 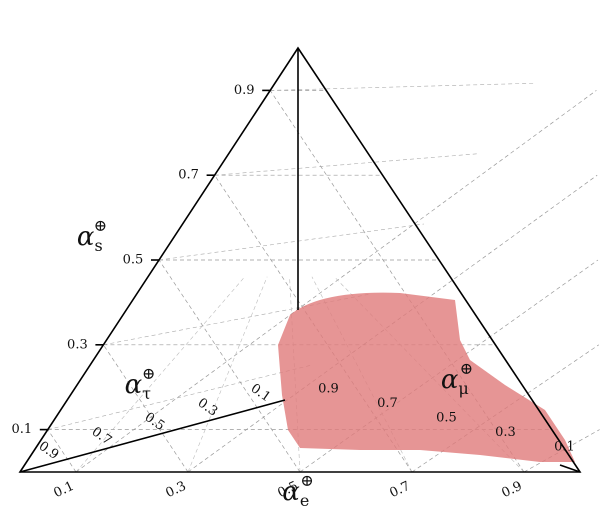 What do you see at coordinates (463, 388) in the screenshot?
I see `axis-subscript: μ` at bounding box center [463, 388].